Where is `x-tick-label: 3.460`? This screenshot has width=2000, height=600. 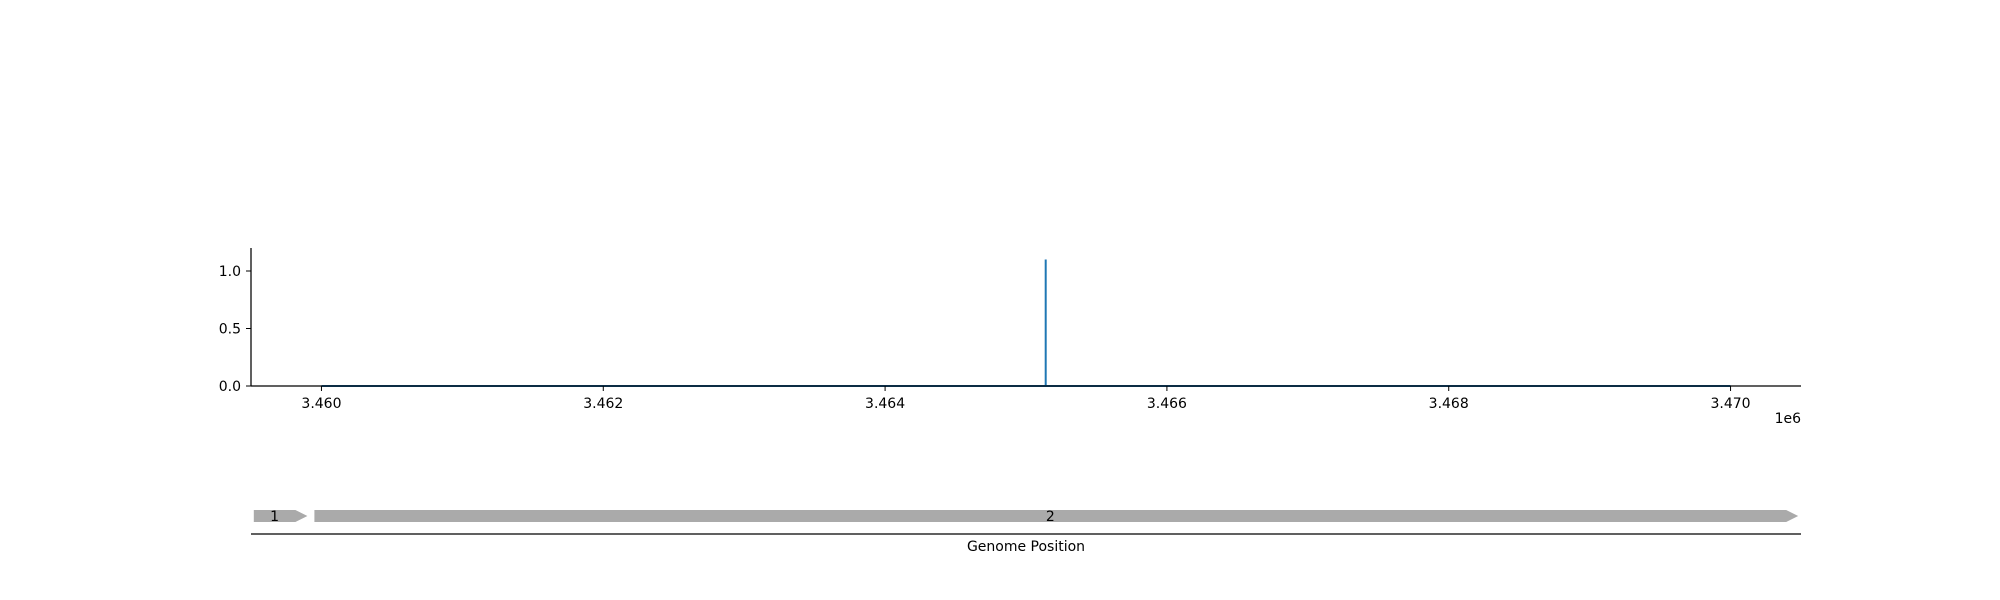 x-tick-label: 3.460 is located at coordinates (321, 404).